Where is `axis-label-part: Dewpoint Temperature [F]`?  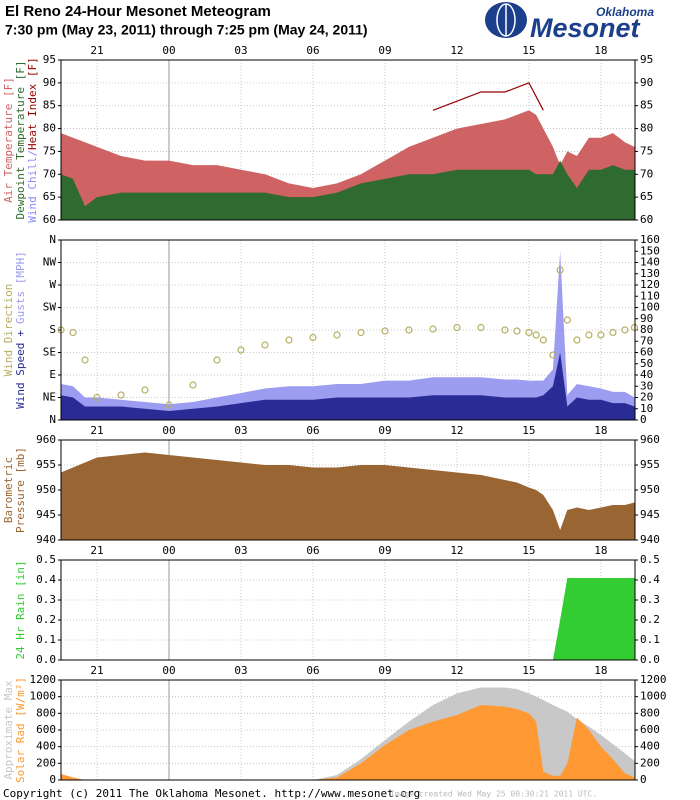
axis-label-part: Dewpoint Temperature [F] is located at coordinates (20, 140).